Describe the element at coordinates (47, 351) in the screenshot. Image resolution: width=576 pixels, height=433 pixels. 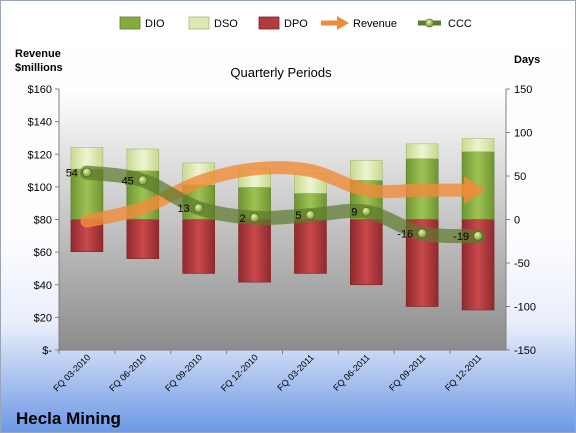
I see `left-tick-label: $-` at that location.